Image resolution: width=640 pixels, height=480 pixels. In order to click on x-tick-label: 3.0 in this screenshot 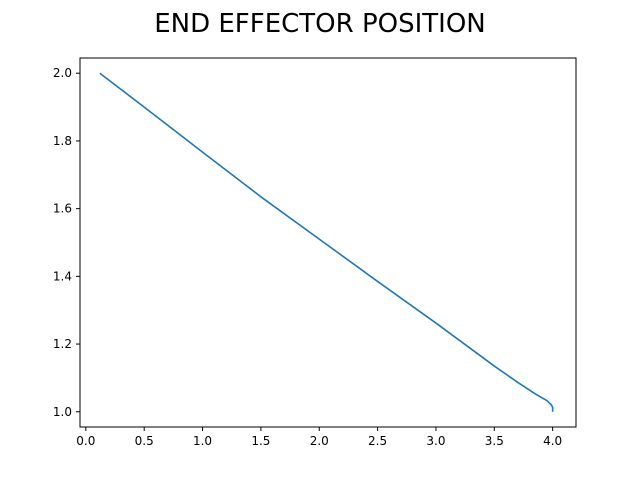, I will do `click(435, 441)`.